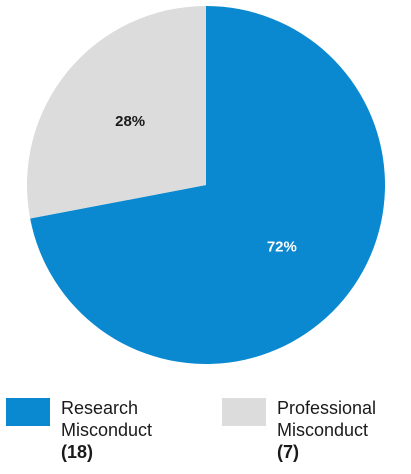  What do you see at coordinates (288, 452) in the screenshot?
I see `legend-count: (7)` at bounding box center [288, 452].